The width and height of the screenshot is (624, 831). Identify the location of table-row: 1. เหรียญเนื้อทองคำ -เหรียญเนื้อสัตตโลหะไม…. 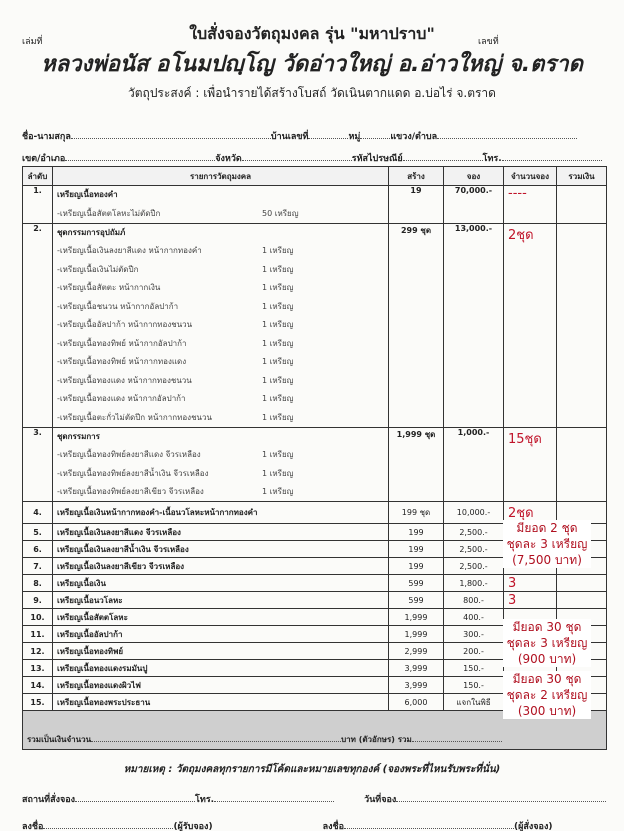
(314, 204).